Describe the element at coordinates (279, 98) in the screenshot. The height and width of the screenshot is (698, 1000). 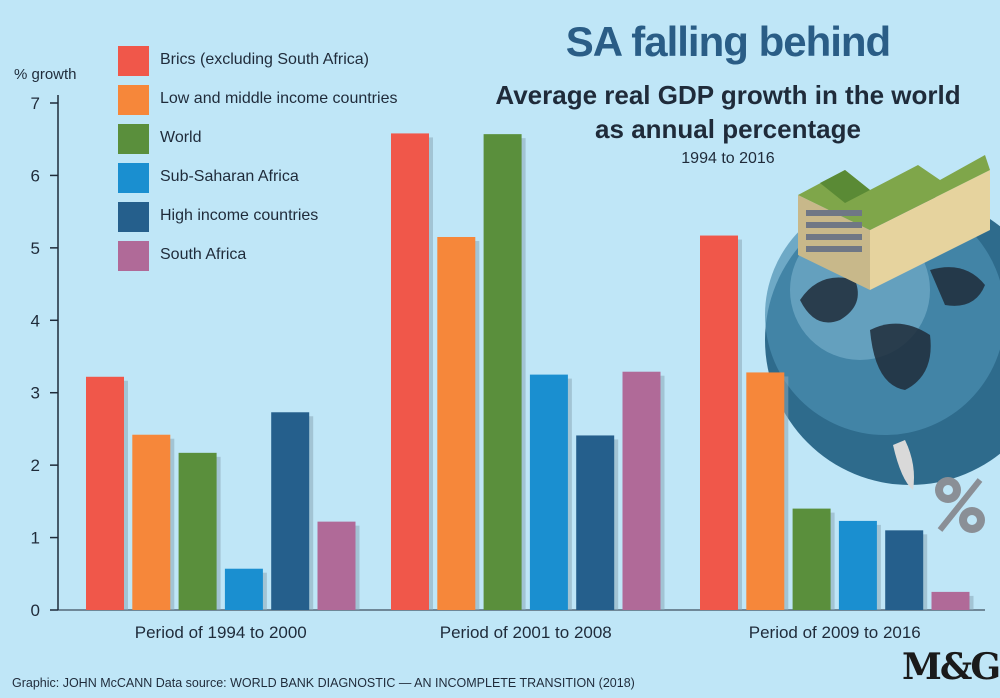
I see `legend-label: Low and middle income countries` at that location.